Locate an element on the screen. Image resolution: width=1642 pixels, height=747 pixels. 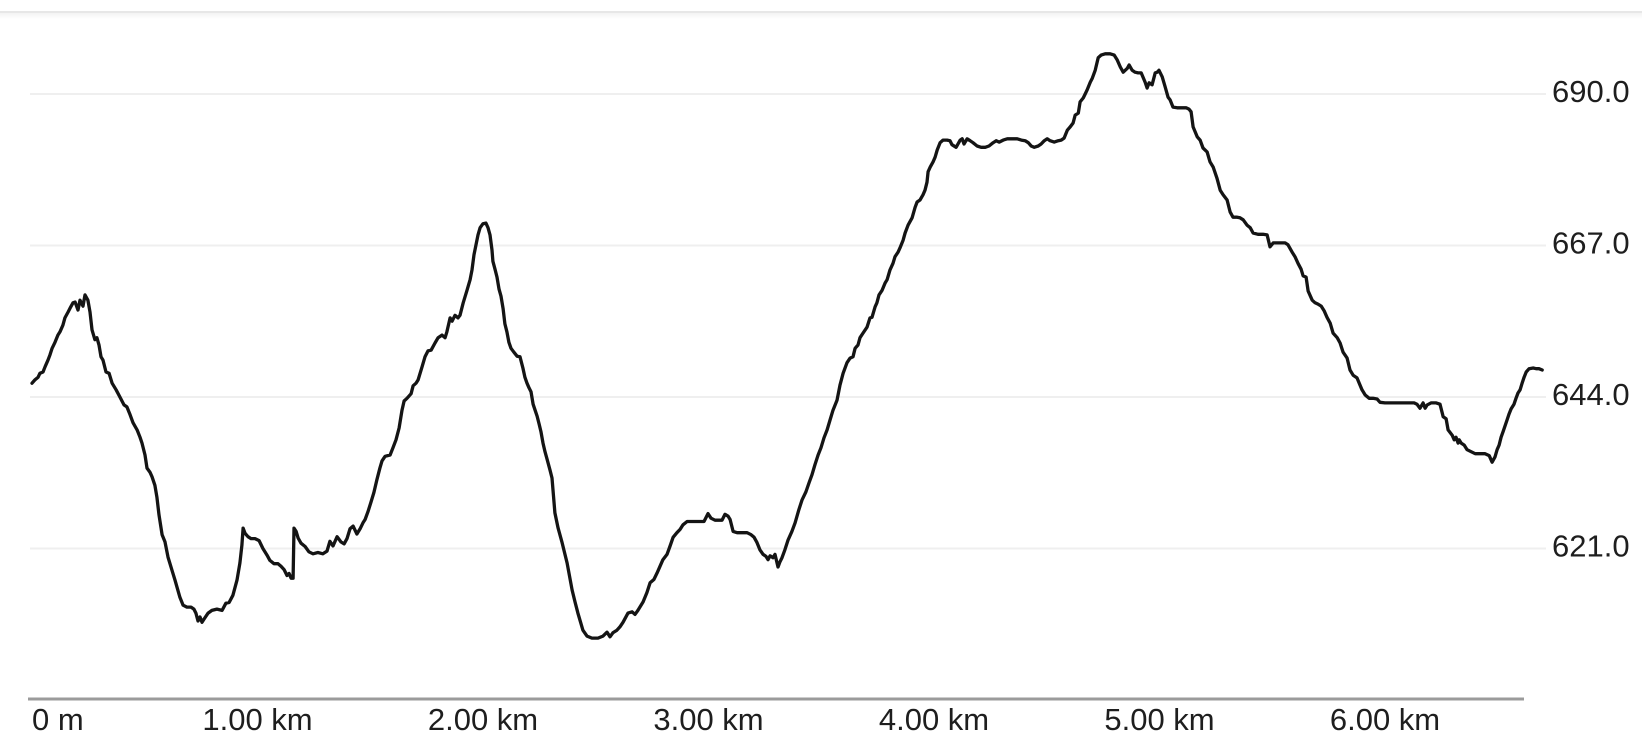
panel-top-divider is located at coordinates (821, 12).